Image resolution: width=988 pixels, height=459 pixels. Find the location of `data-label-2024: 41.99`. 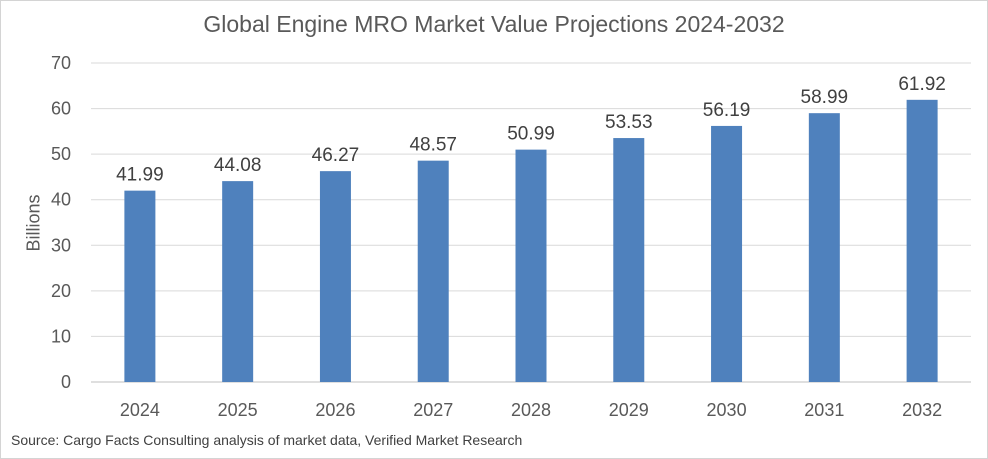

data-label-2024: 41.99 is located at coordinates (140, 175).